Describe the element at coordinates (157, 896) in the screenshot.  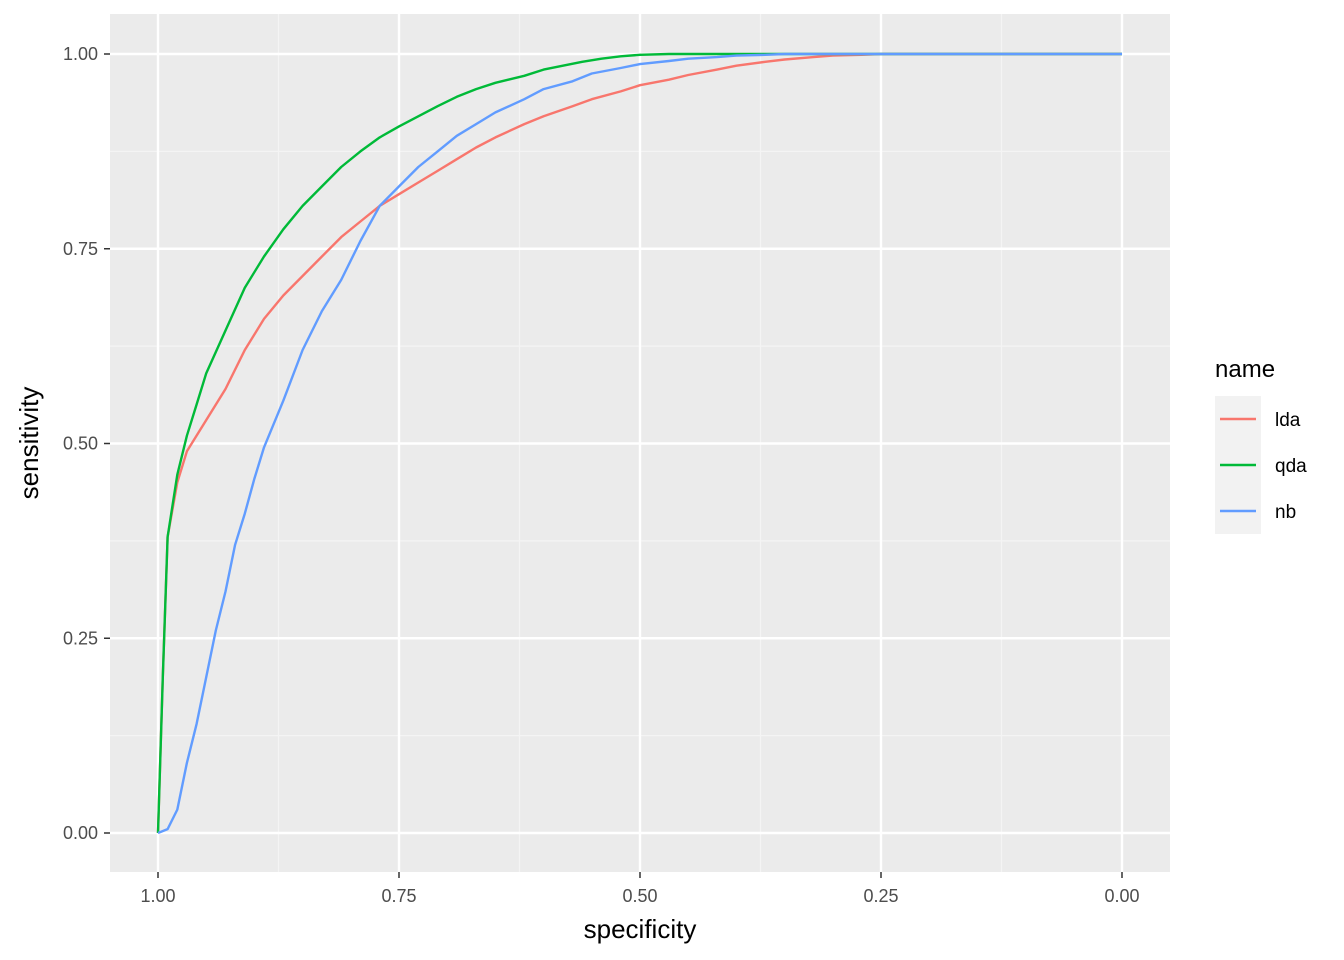
I see `x-tick-label: 1.00` at that location.